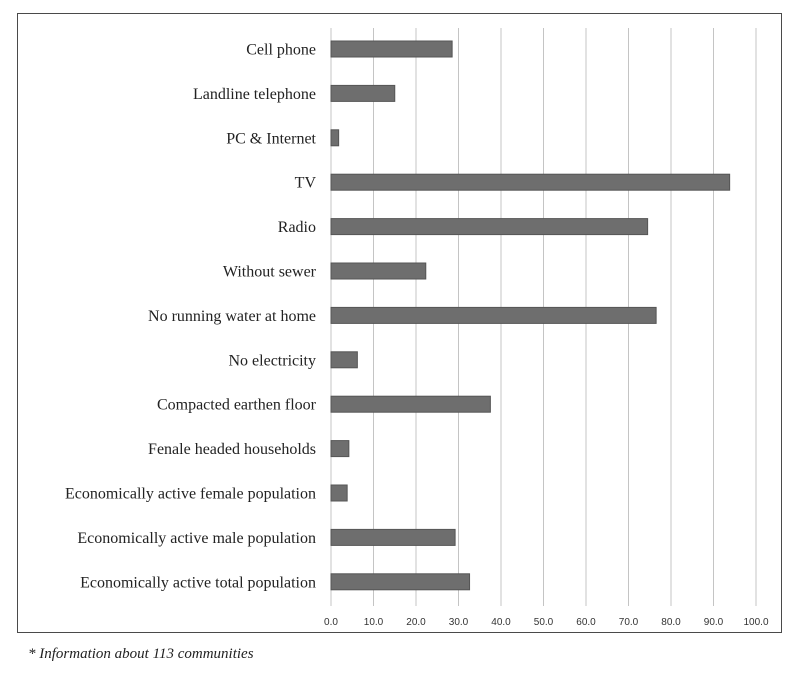 Image resolution: width=800 pixels, height=680 pixels. What do you see at coordinates (331, 622) in the screenshot?
I see `x-tick-label: 0.0` at bounding box center [331, 622].